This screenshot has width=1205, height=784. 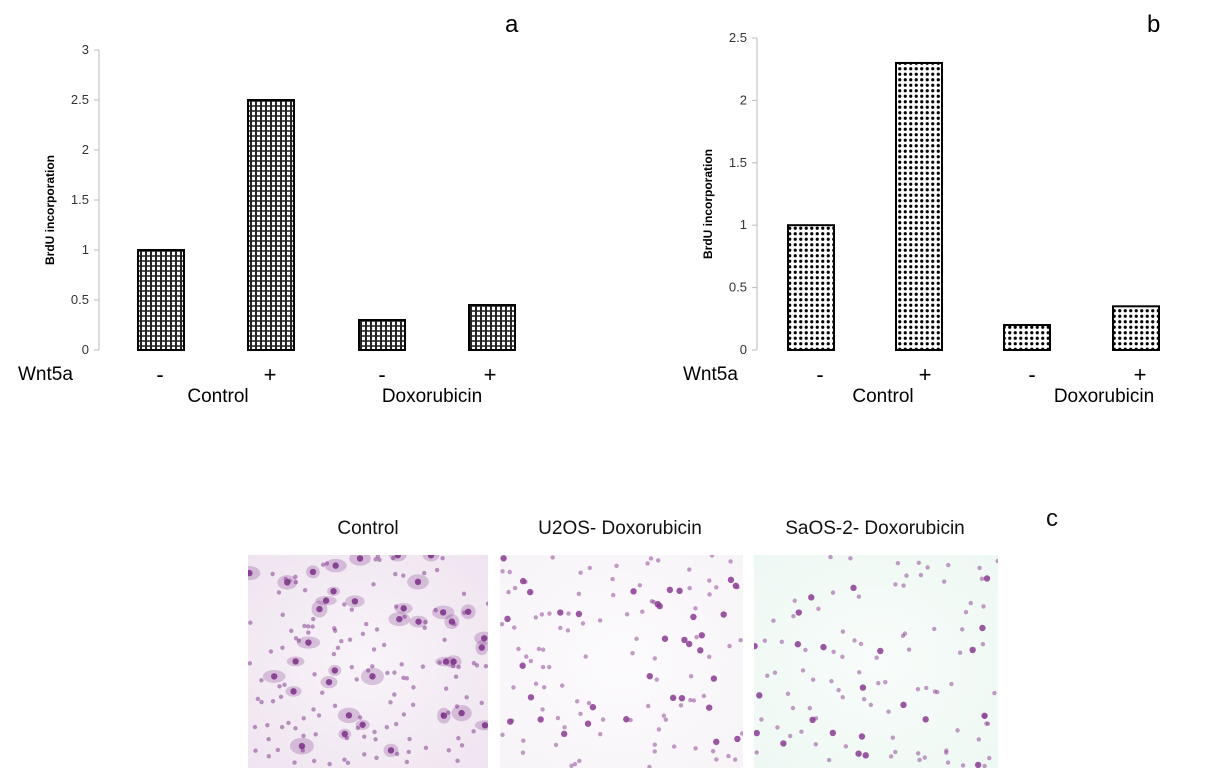 I want to click on y-axis-label: BrdU incorporation, so click(x=50, y=210).